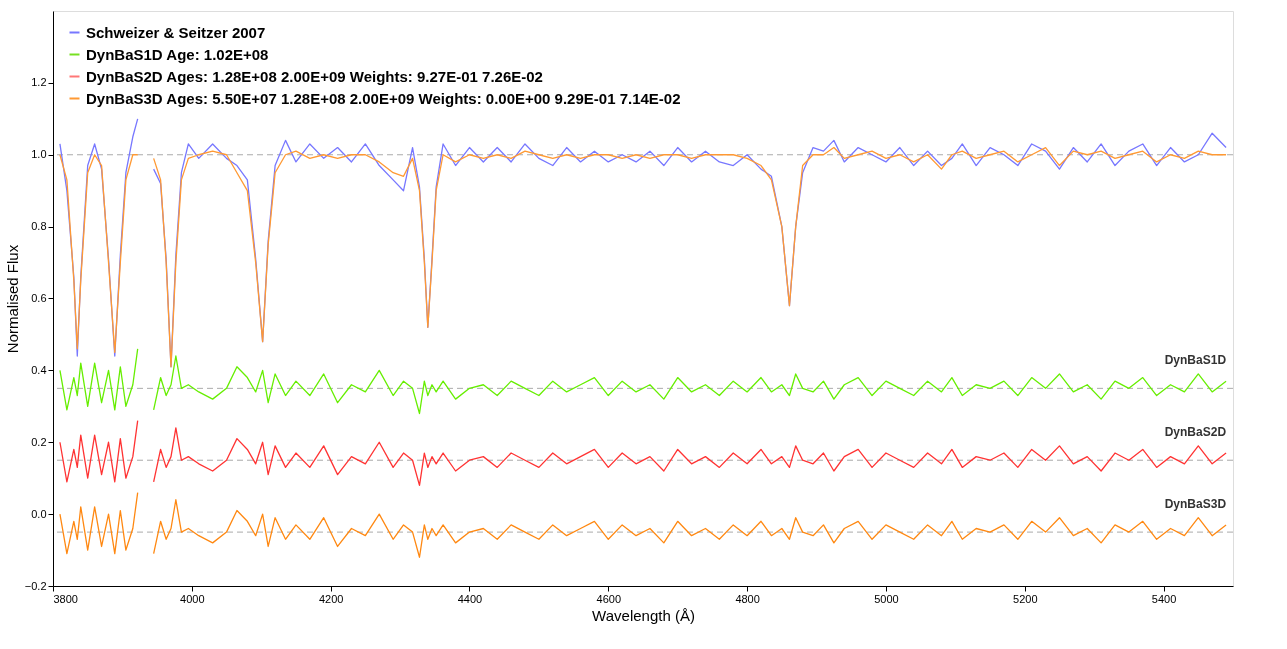  What do you see at coordinates (331, 598) in the screenshot?
I see `x-tick-label: 4200` at bounding box center [331, 598].